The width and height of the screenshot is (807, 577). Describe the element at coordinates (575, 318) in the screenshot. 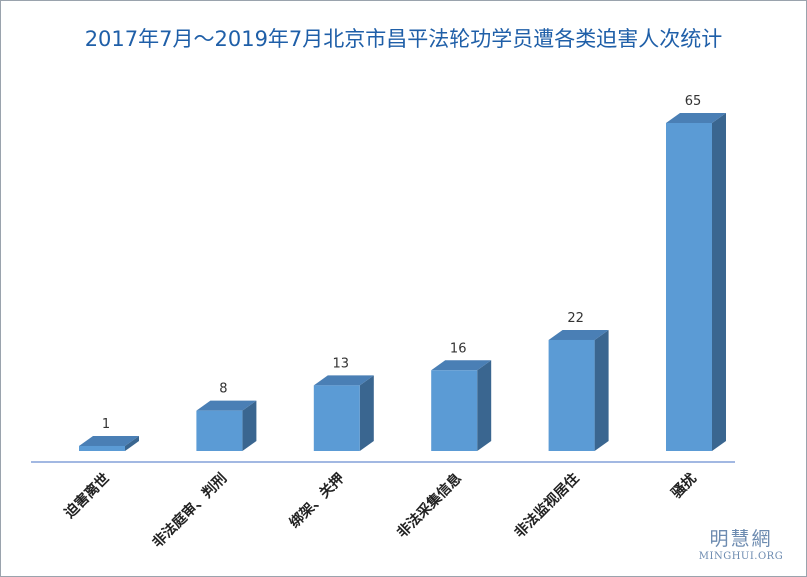

I see `data-label-4: 22` at that location.